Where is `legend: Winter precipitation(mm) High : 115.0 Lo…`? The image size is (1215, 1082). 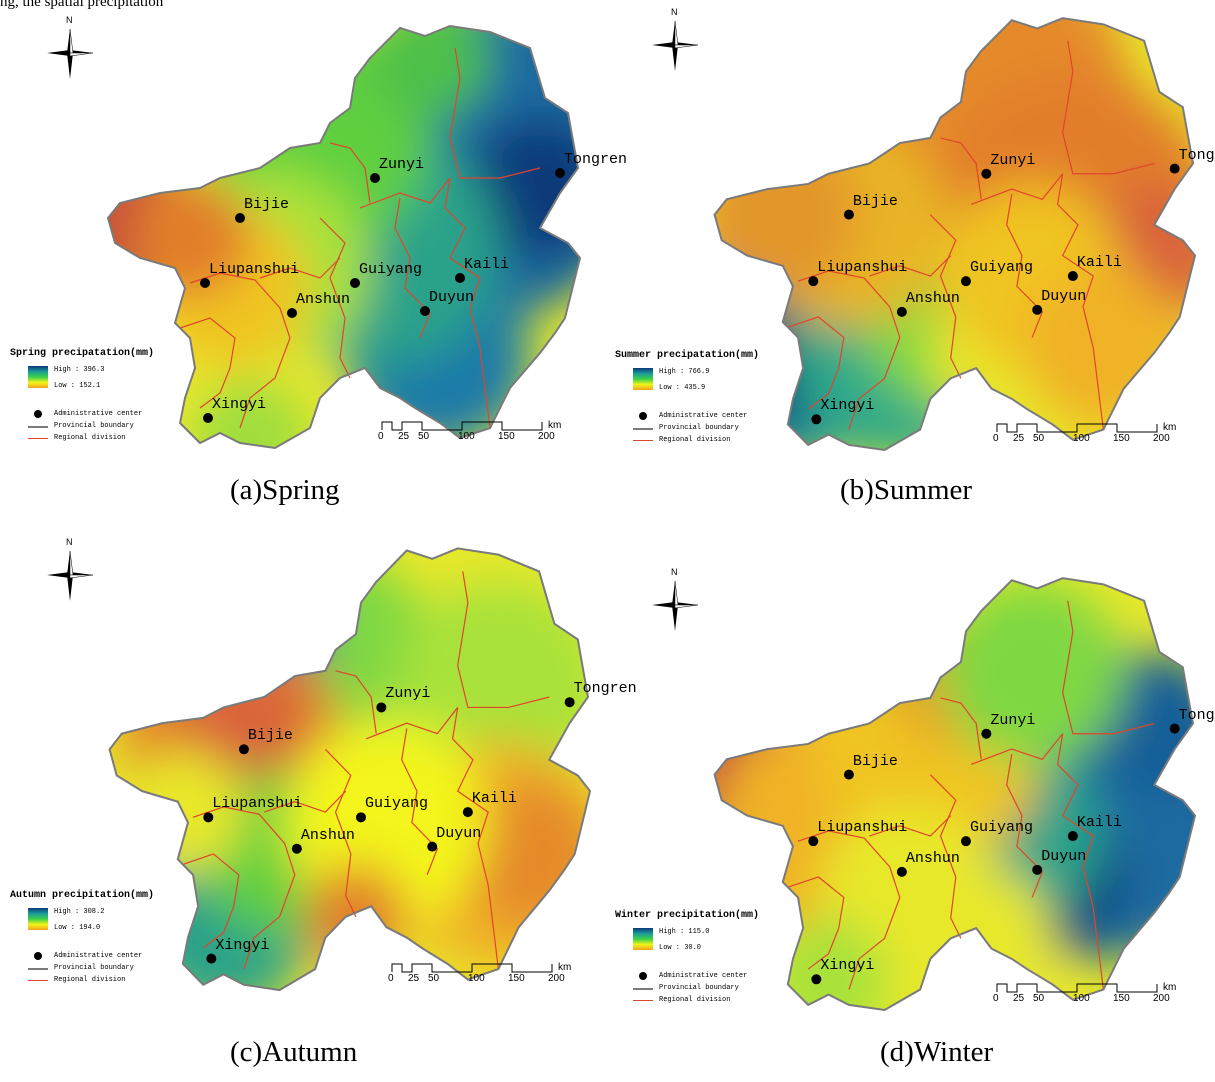 legend: Winter precipitation(mm) High : 115.0 Lo… is located at coordinates (700, 965).